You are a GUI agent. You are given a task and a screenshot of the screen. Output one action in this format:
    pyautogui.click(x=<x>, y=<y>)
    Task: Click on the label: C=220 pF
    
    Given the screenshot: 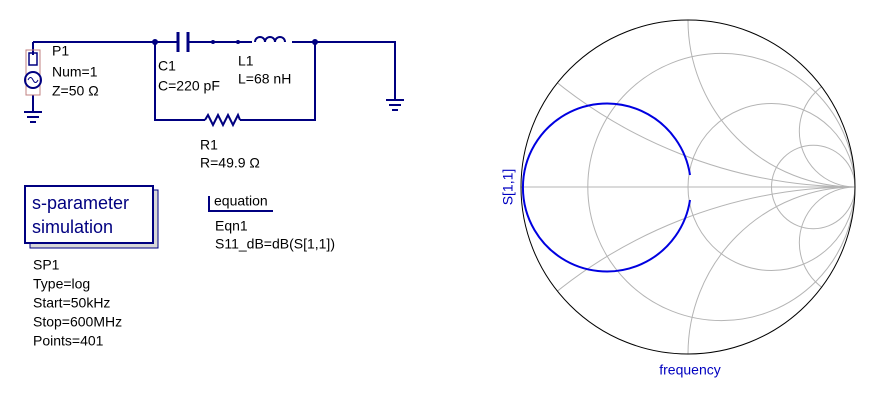 What is the action you would take?
    pyautogui.click(x=189, y=86)
    